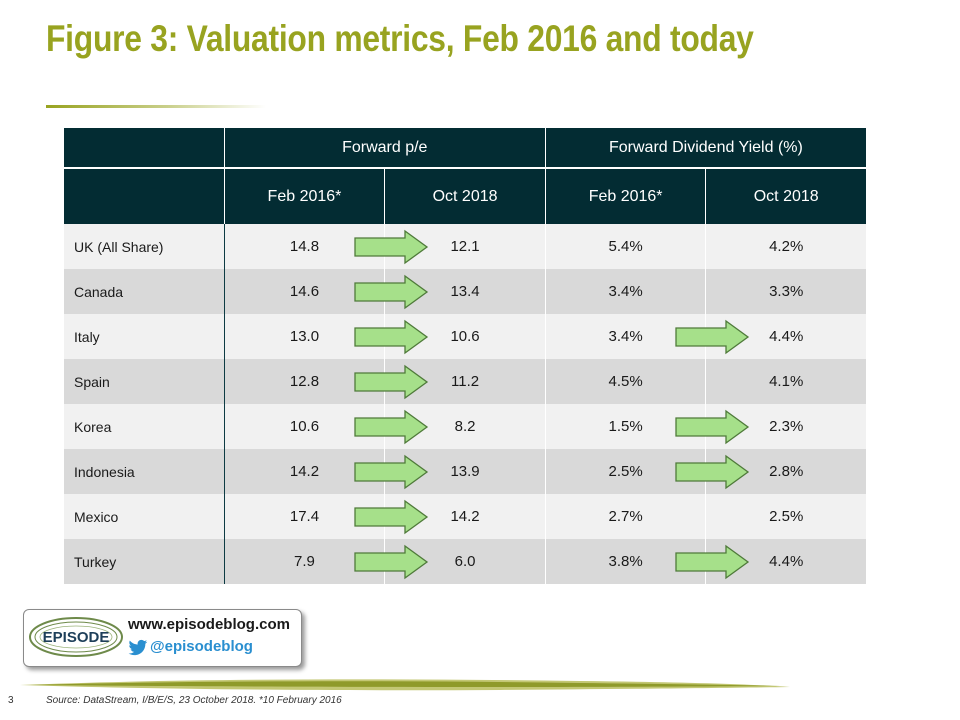  I want to click on country-cell-value: Canada, so click(99, 291).